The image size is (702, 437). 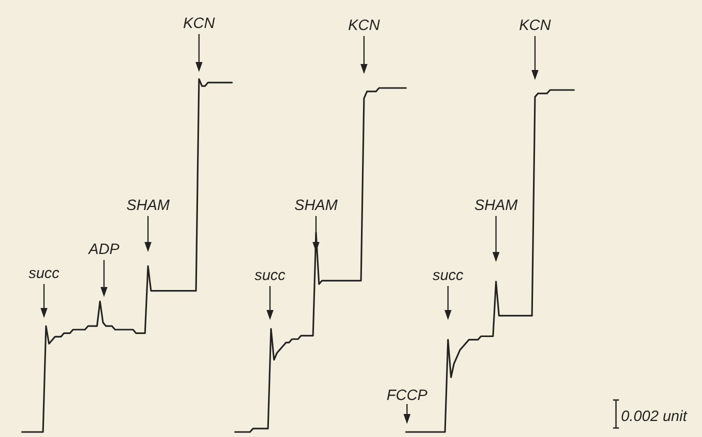 What do you see at coordinates (104, 249) in the screenshot?
I see `annotation: ADP` at bounding box center [104, 249].